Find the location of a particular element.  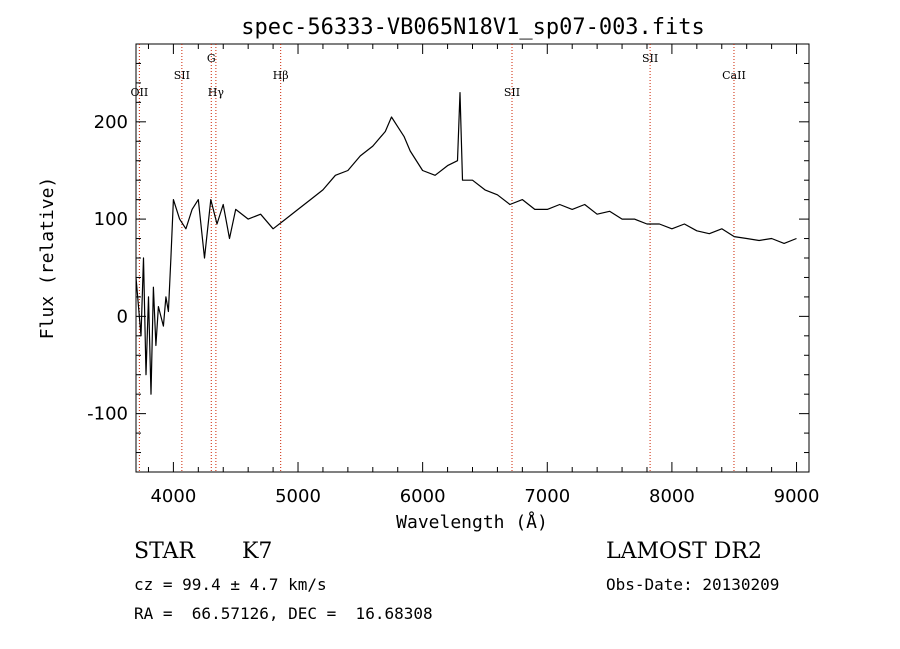

x-tick-label: 5000 is located at coordinates (298, 496).